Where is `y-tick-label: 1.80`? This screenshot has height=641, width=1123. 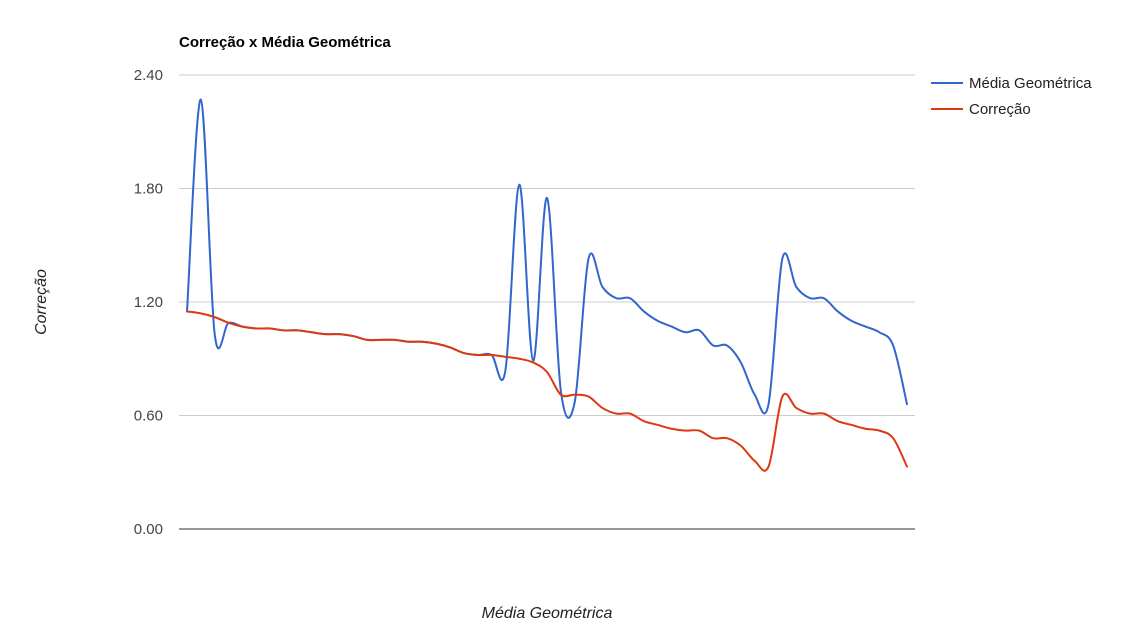
y-tick-label: 1.80 is located at coordinates (148, 189).